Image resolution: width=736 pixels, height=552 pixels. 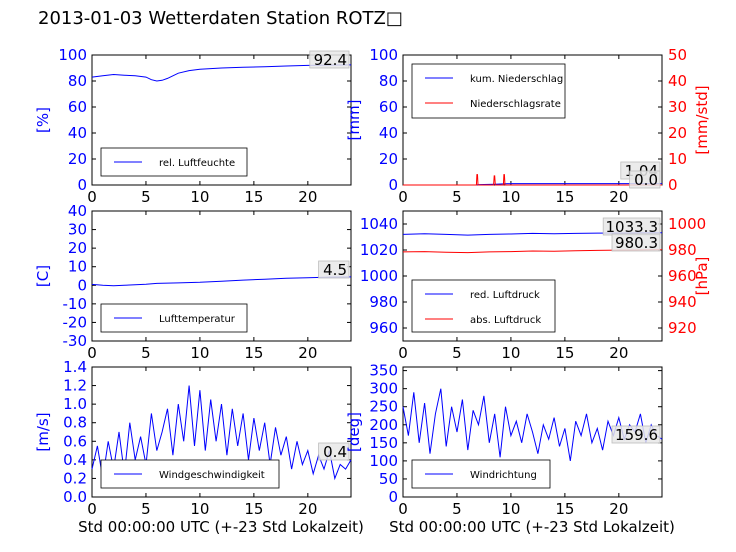 I want to click on temperature-ytick-label: 10, so click(x=77, y=267).